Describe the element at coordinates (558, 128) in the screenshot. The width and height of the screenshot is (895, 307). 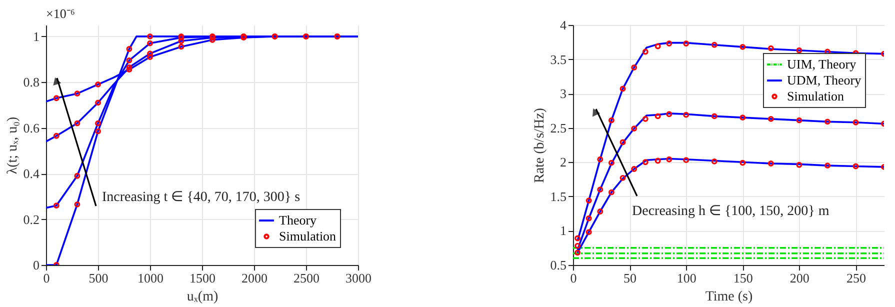
I see `y-tick-label: 2.5` at that location.